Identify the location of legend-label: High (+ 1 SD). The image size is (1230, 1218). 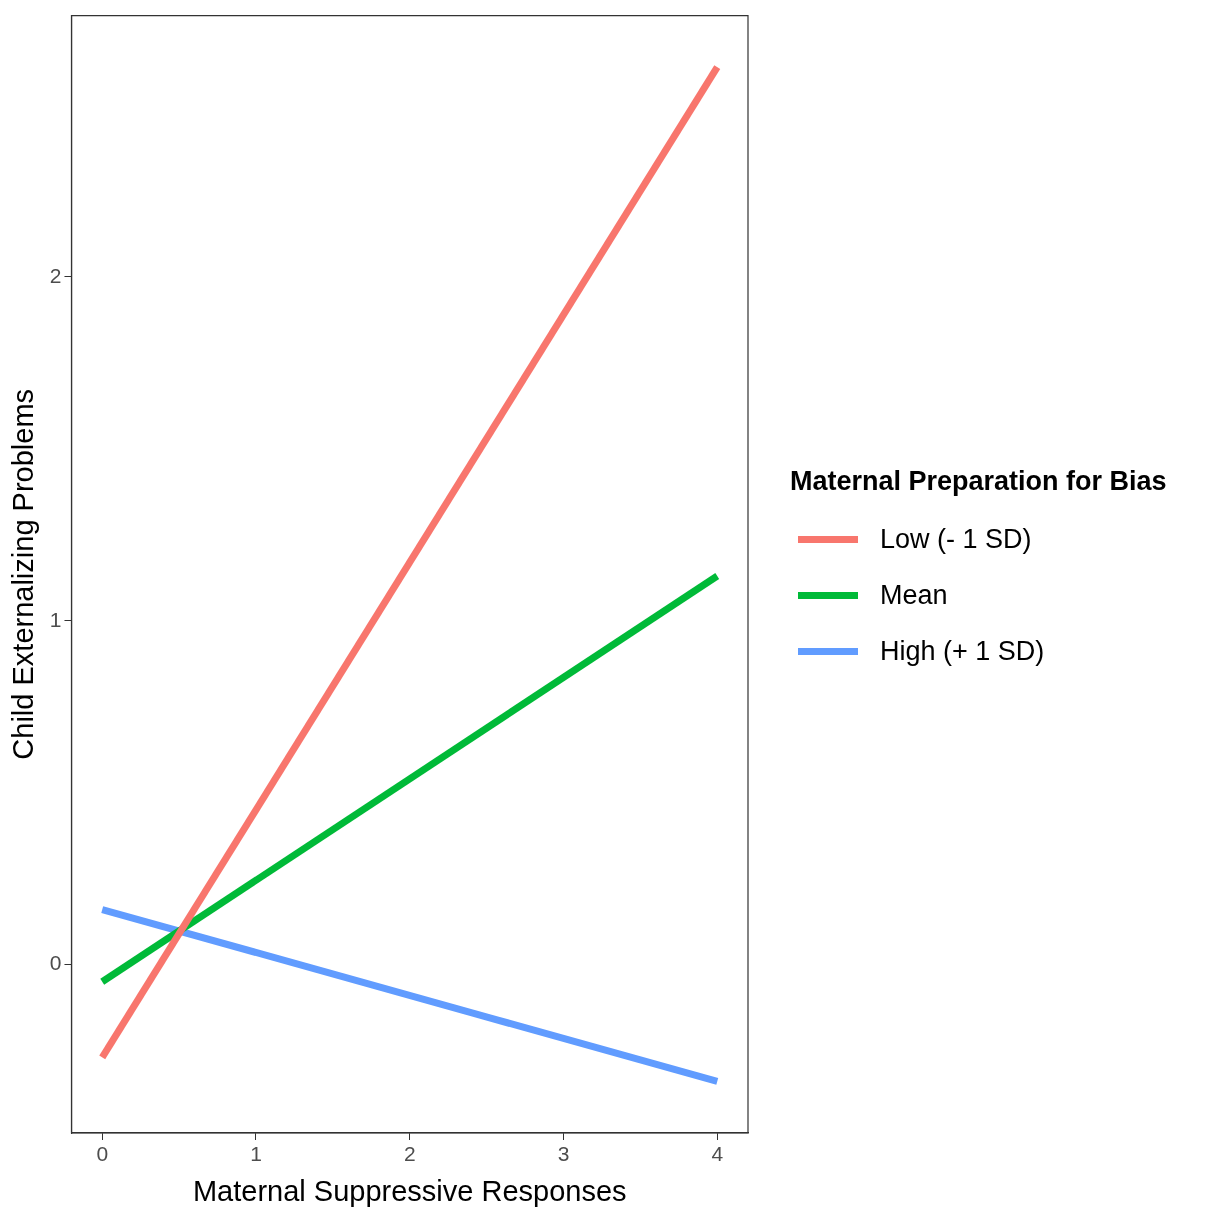
(962, 651).